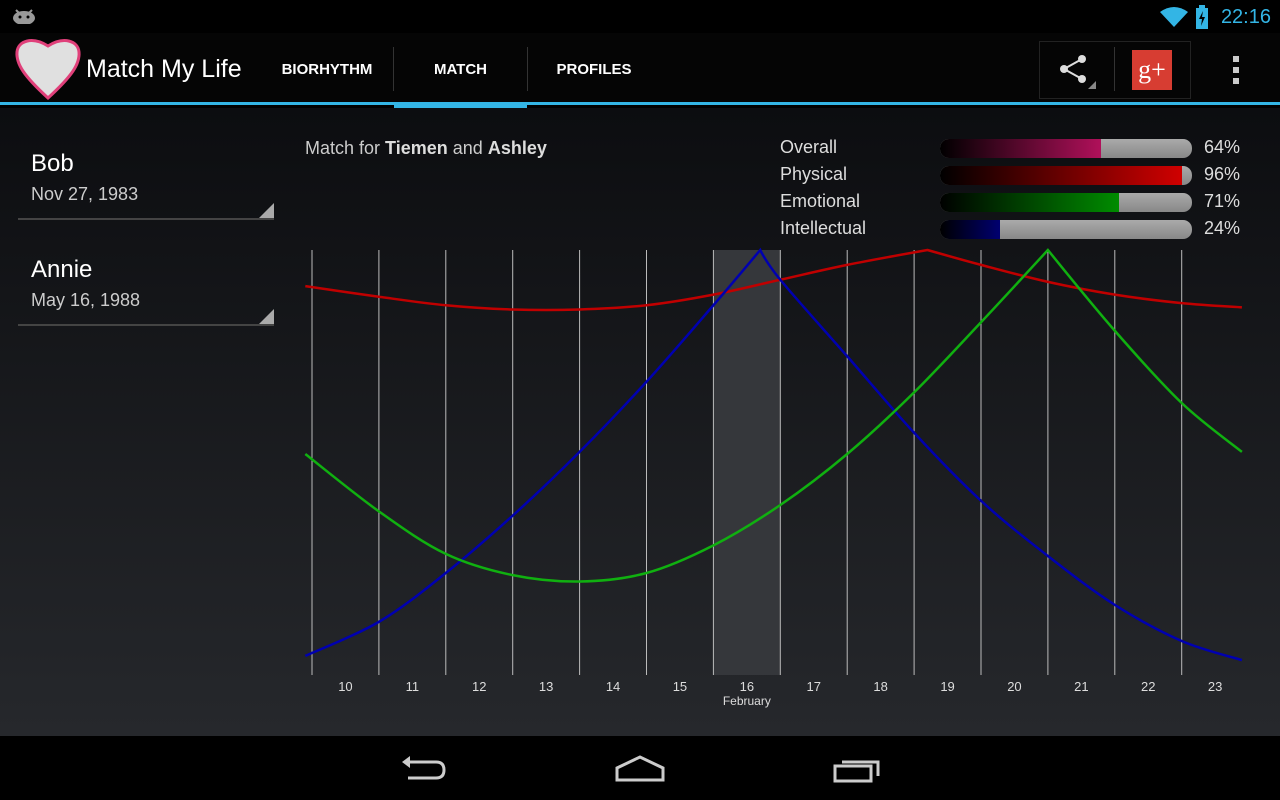  I want to click on profile-name: Annie, so click(62, 269).